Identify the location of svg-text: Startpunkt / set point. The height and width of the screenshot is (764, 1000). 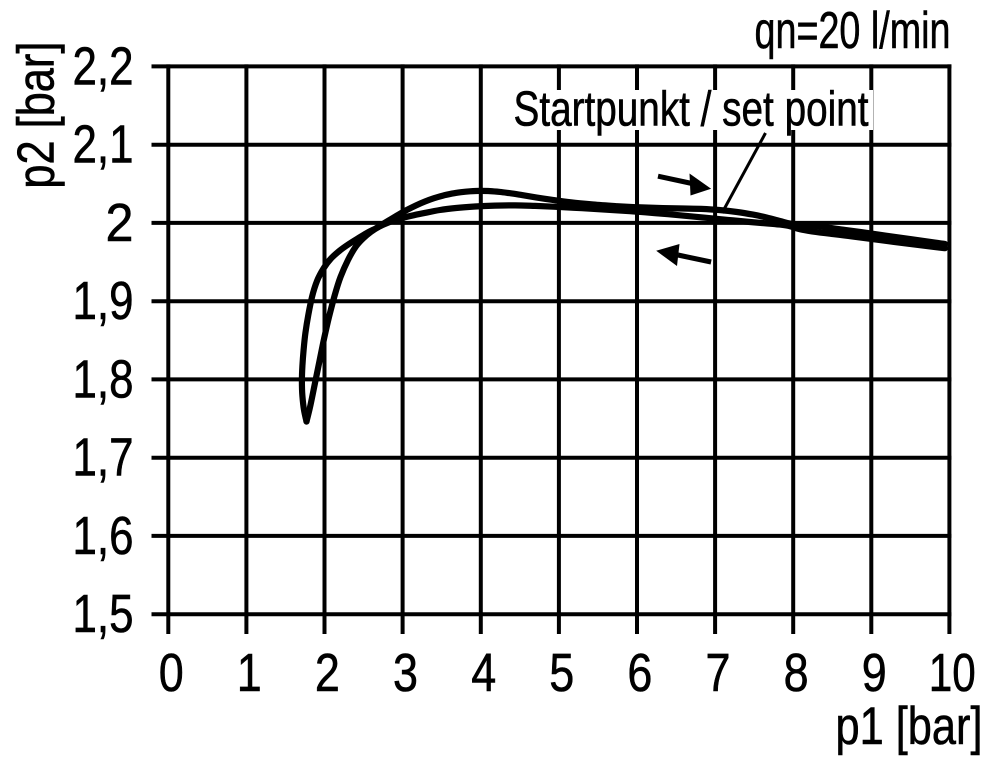
(691, 110).